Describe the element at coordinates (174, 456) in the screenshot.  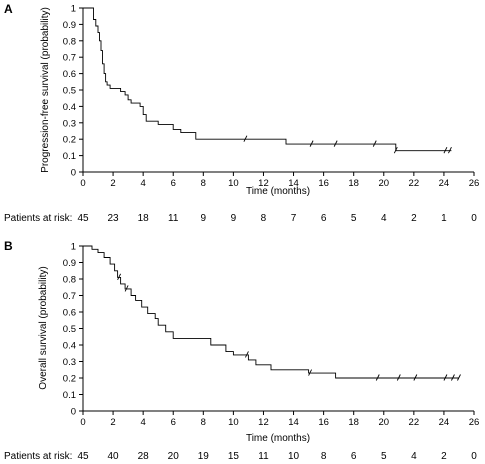
I see `risk-count: 20` at that location.